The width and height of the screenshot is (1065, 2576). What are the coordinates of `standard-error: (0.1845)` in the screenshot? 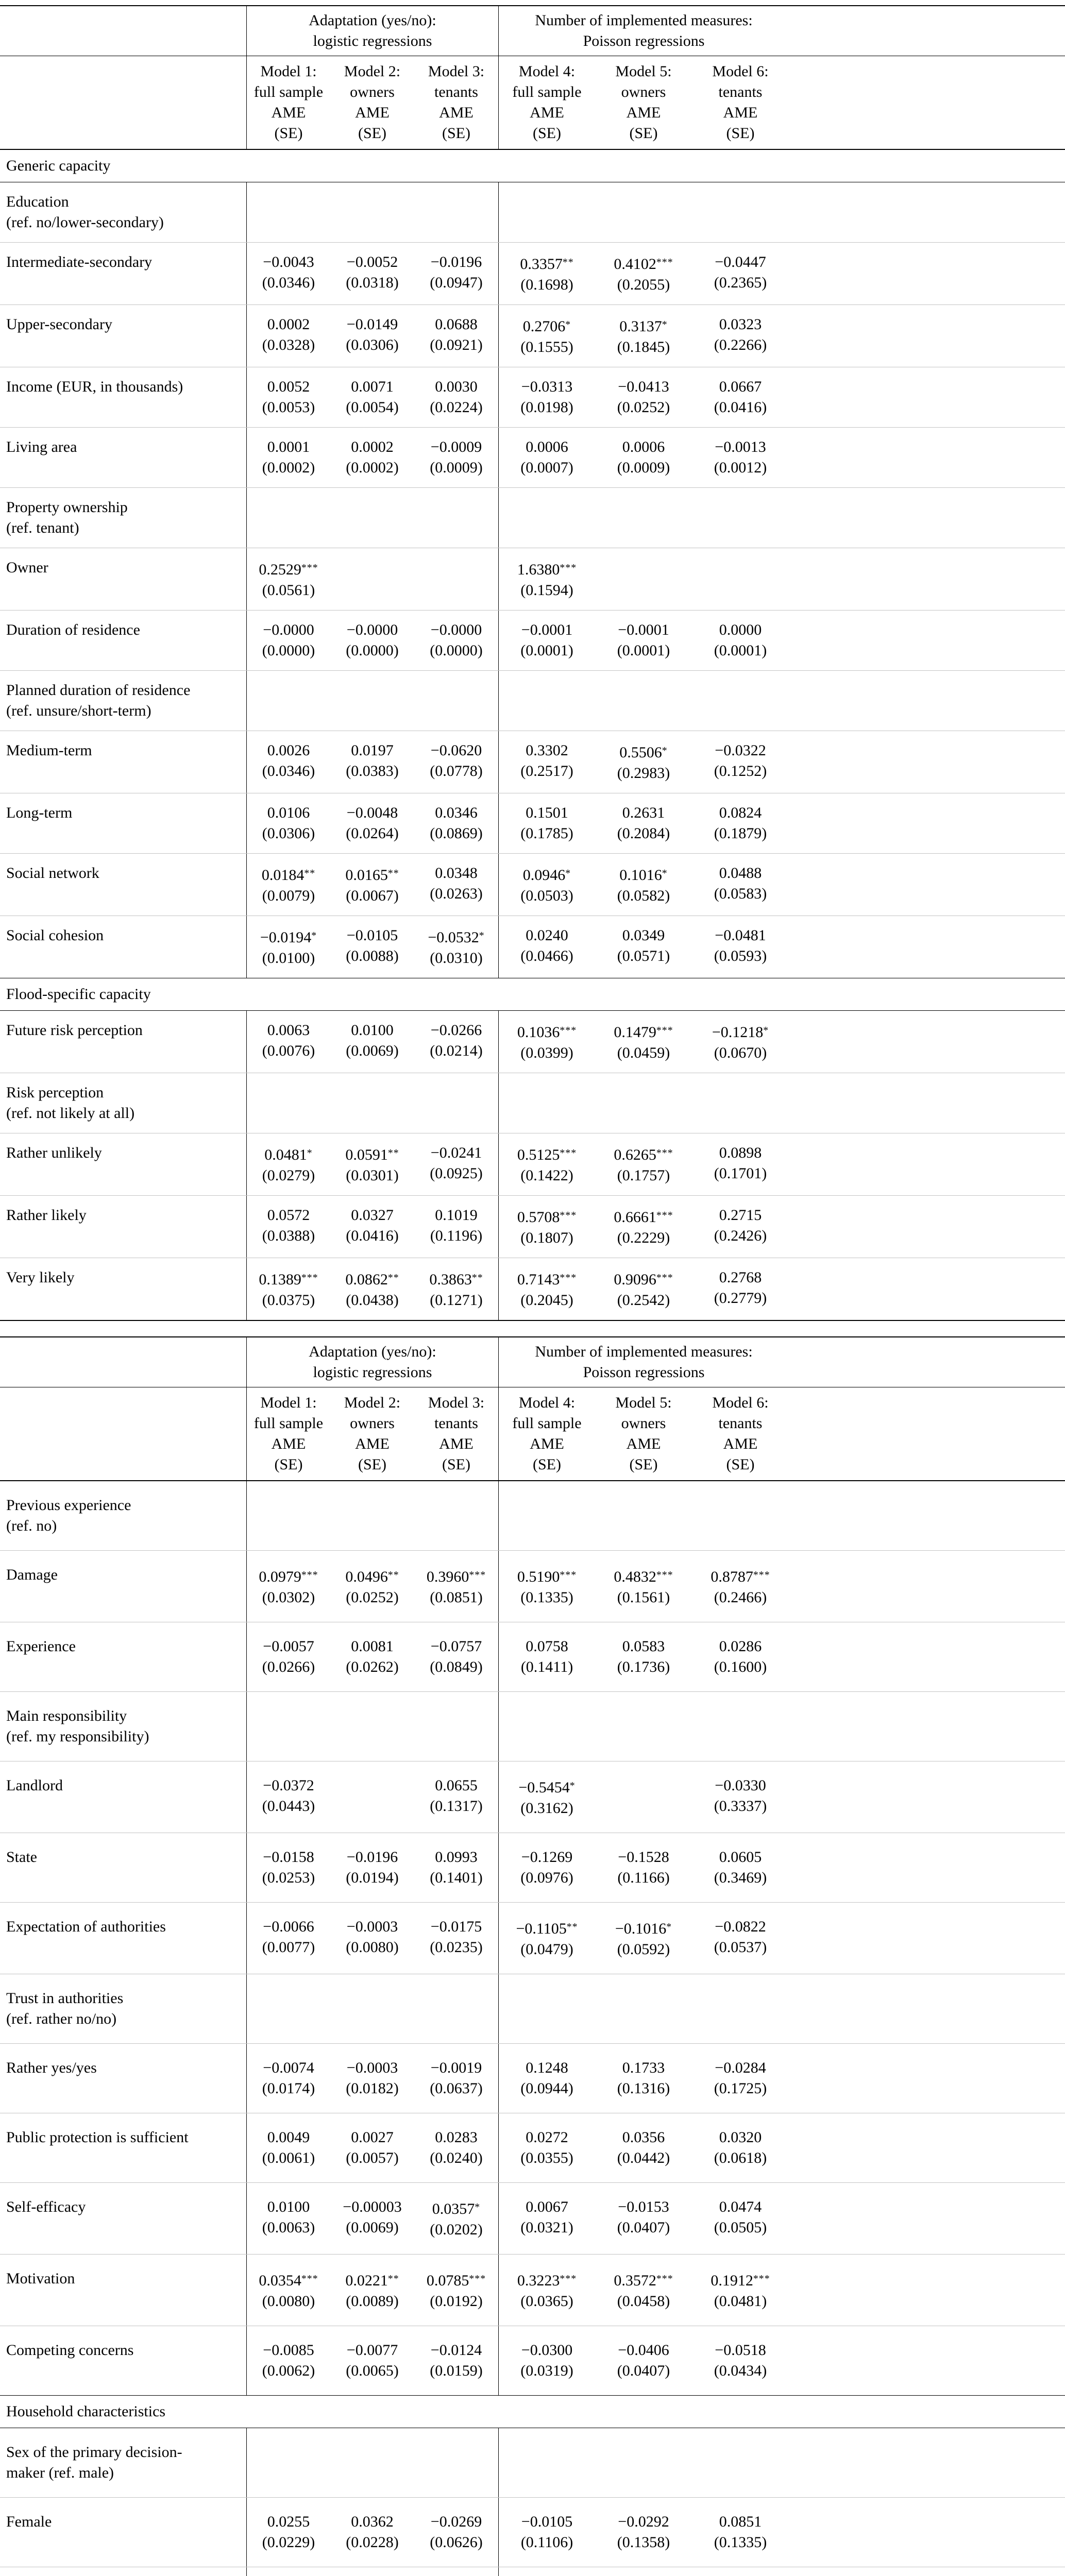 It's located at (643, 346).